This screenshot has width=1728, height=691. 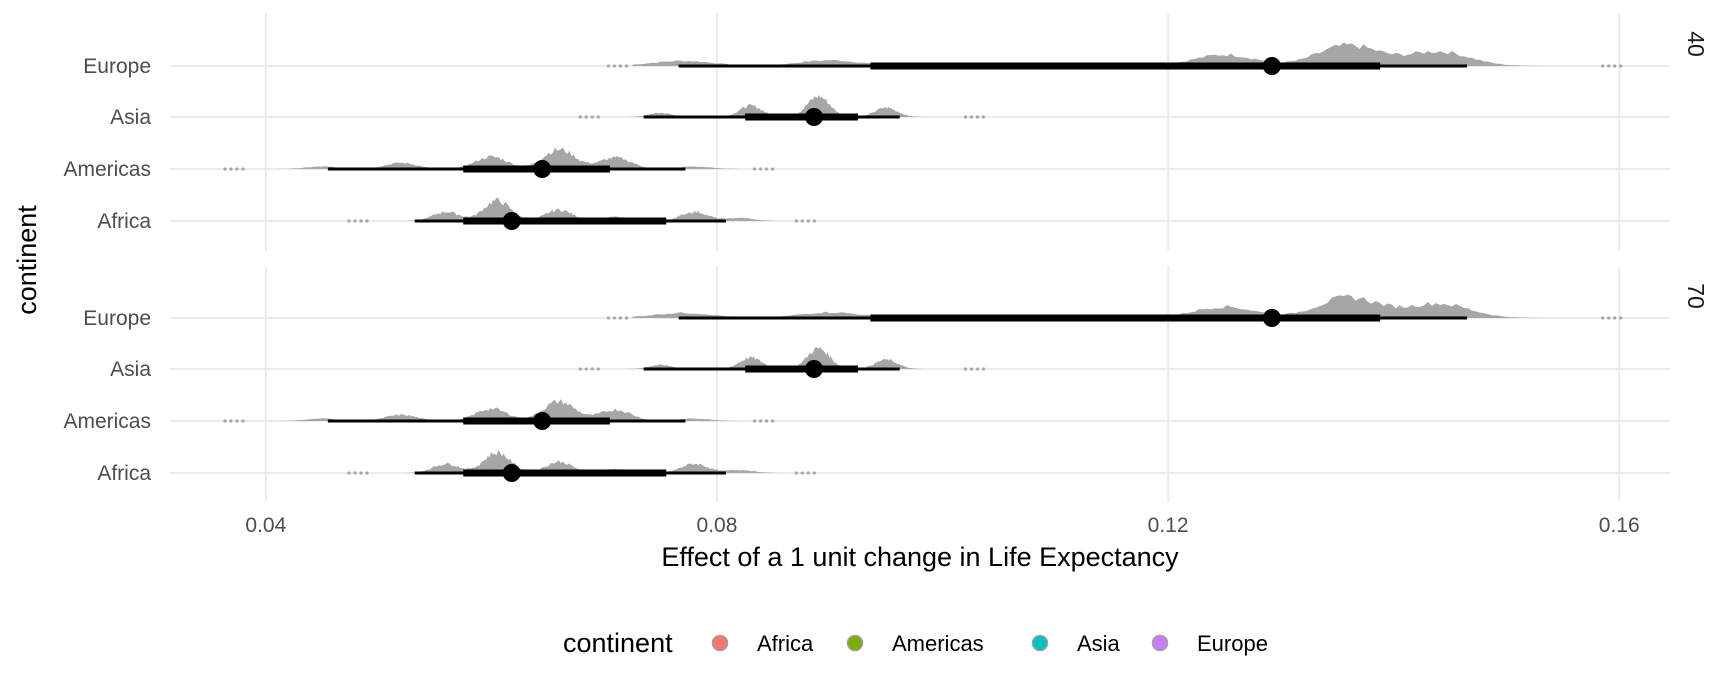 I want to click on legend-item-asia: Asia, so click(x=1076, y=643).